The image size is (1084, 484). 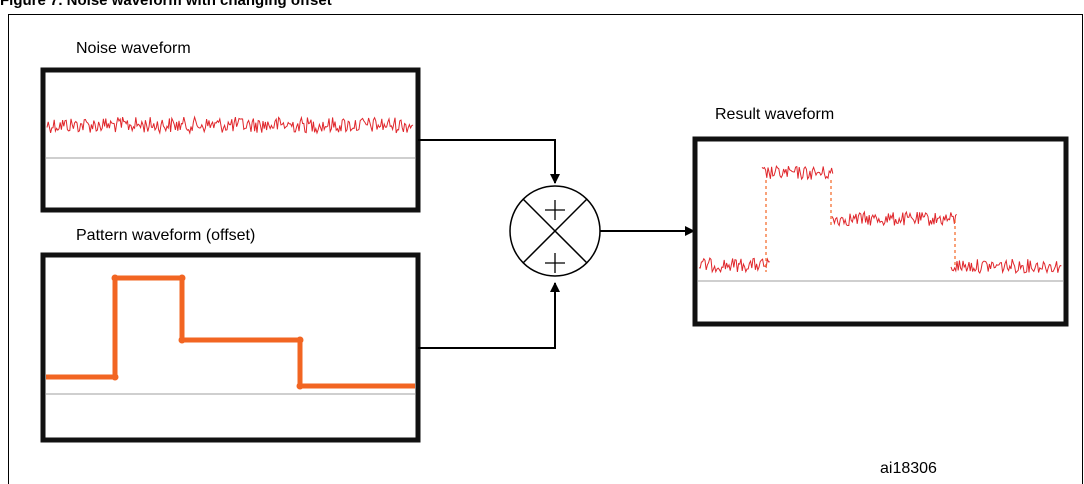 I want to click on noise-panel, so click(x=230, y=140).